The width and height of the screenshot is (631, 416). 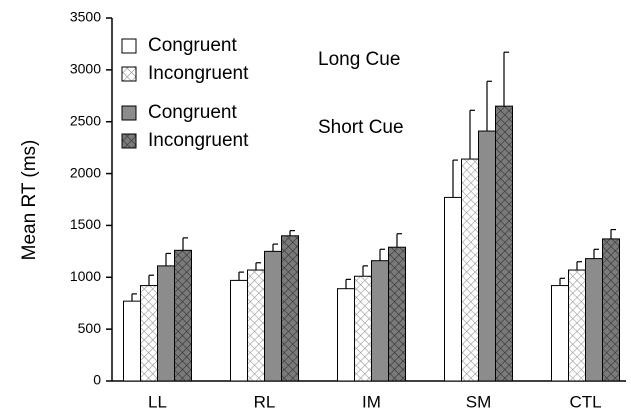 I want to click on annotation: Short Cue, so click(x=361, y=127).